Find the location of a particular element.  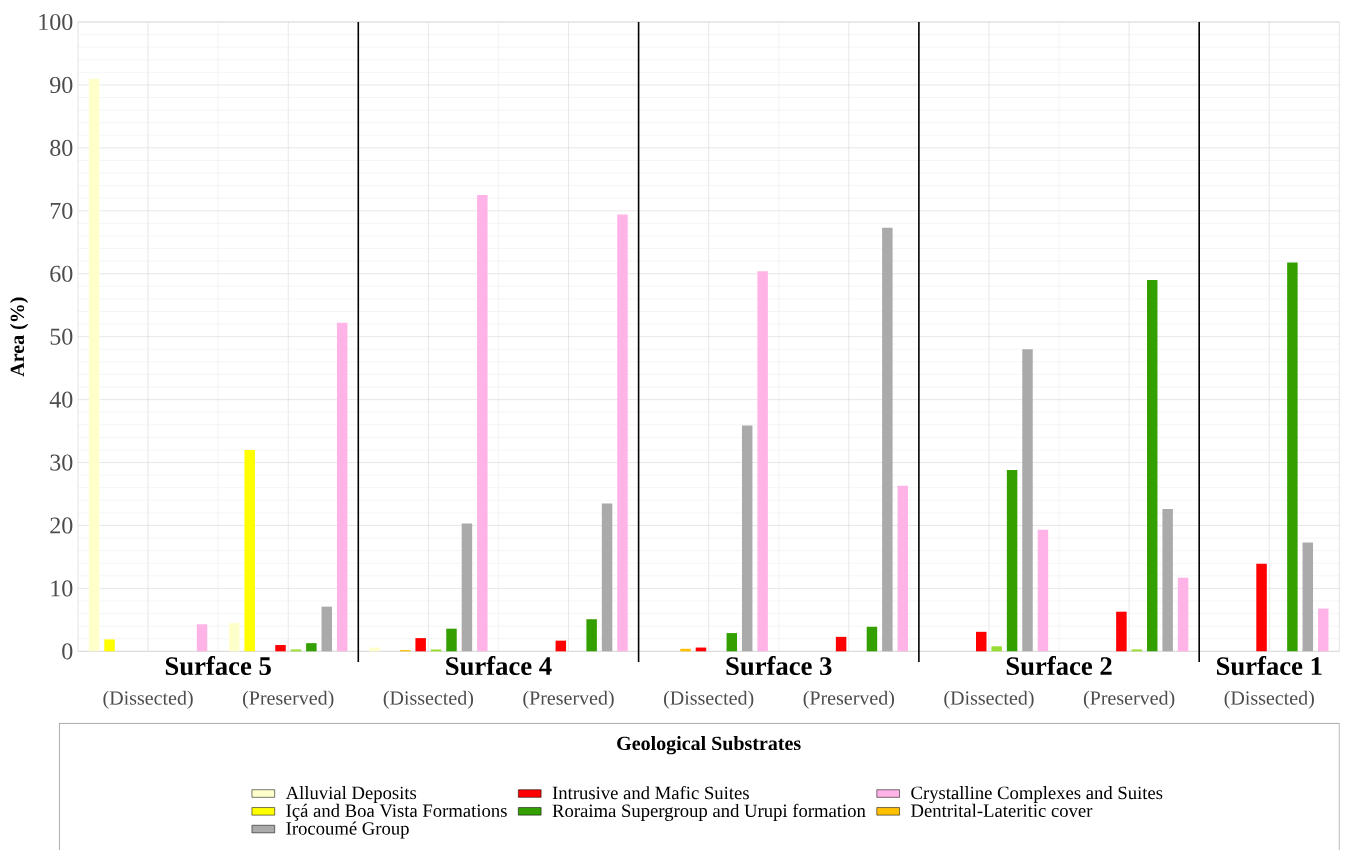

legend-title: Geological Substrates is located at coordinates (709, 745).